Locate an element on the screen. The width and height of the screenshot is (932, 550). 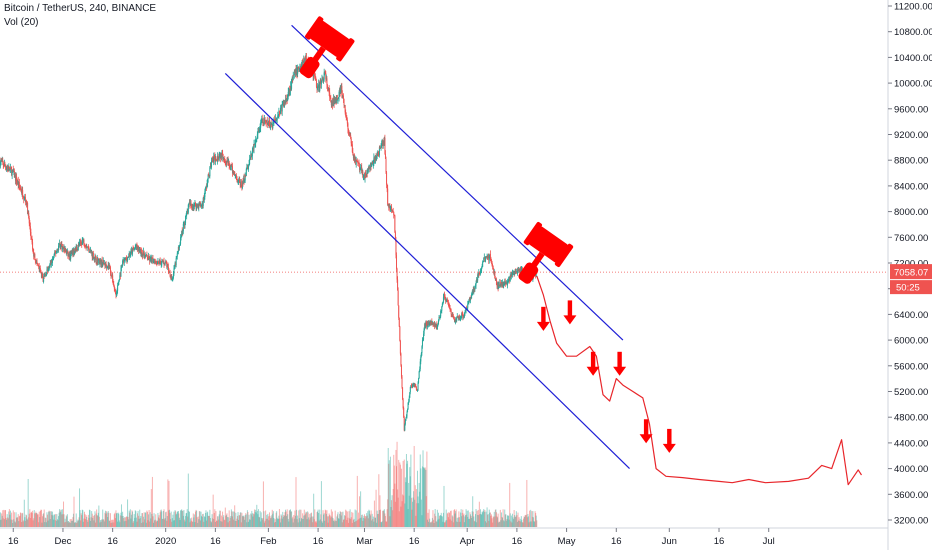
countdown-tag is located at coordinates (911, 287).